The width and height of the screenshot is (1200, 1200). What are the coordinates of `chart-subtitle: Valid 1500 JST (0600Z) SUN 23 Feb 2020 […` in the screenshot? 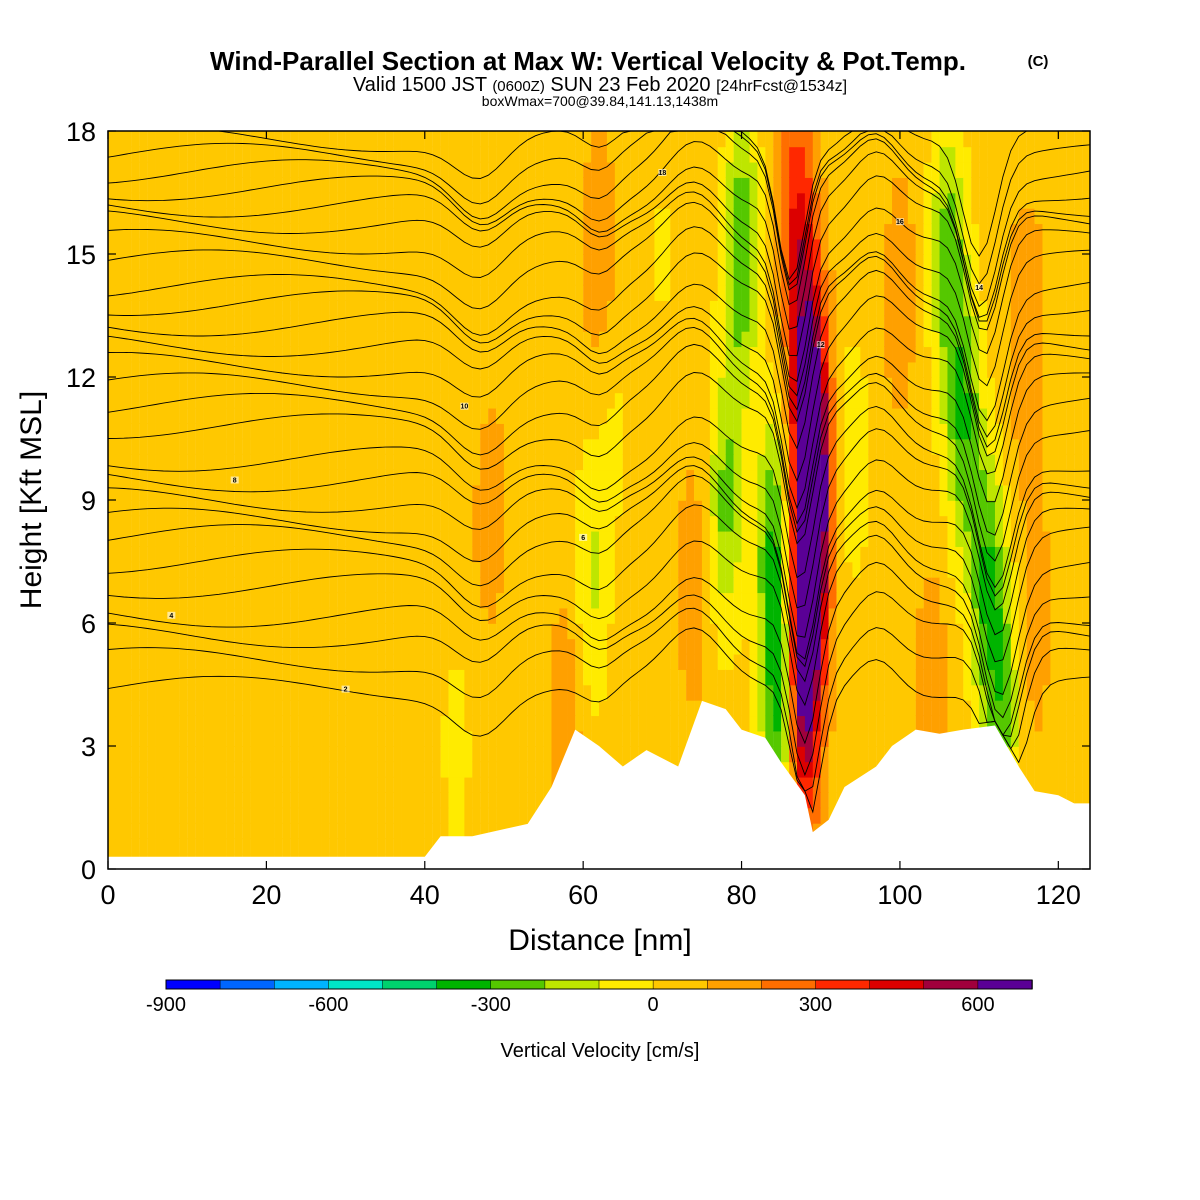 It's located at (600, 85).